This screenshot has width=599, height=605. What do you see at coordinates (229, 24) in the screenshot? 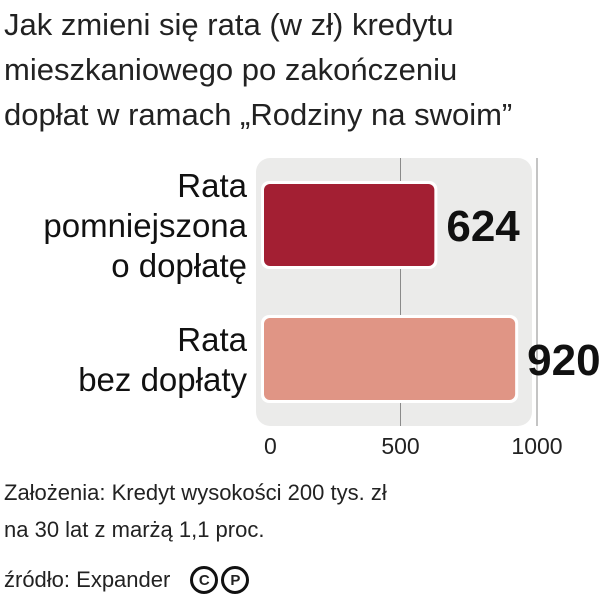
I see `title-line: Jak zmieni się rata (w zł) kredytu` at bounding box center [229, 24].